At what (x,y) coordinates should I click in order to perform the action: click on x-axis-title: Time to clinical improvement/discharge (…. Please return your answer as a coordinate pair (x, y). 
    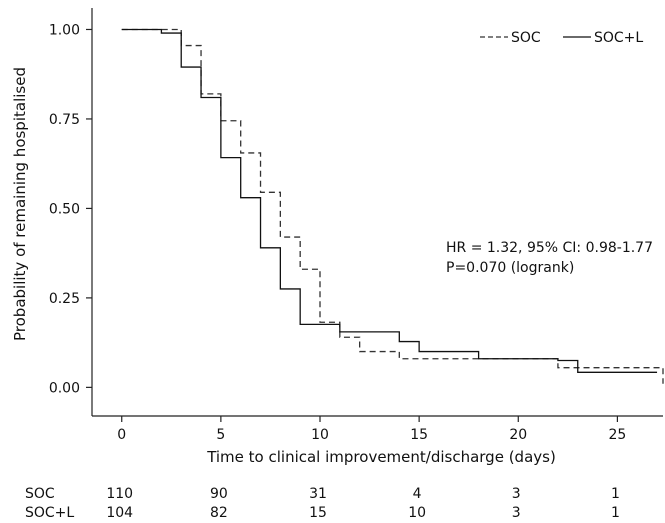
    Looking at the image, I should click on (381, 457).